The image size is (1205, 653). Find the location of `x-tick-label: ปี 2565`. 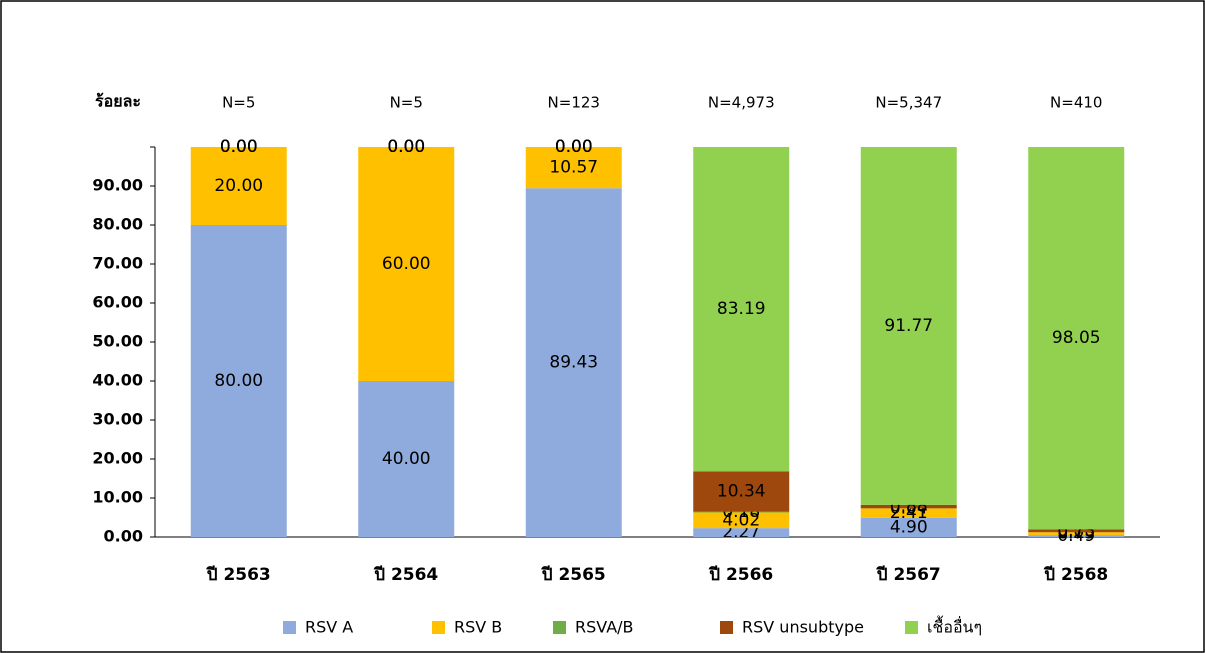

x-tick-label: ปี 2565 is located at coordinates (573, 574).